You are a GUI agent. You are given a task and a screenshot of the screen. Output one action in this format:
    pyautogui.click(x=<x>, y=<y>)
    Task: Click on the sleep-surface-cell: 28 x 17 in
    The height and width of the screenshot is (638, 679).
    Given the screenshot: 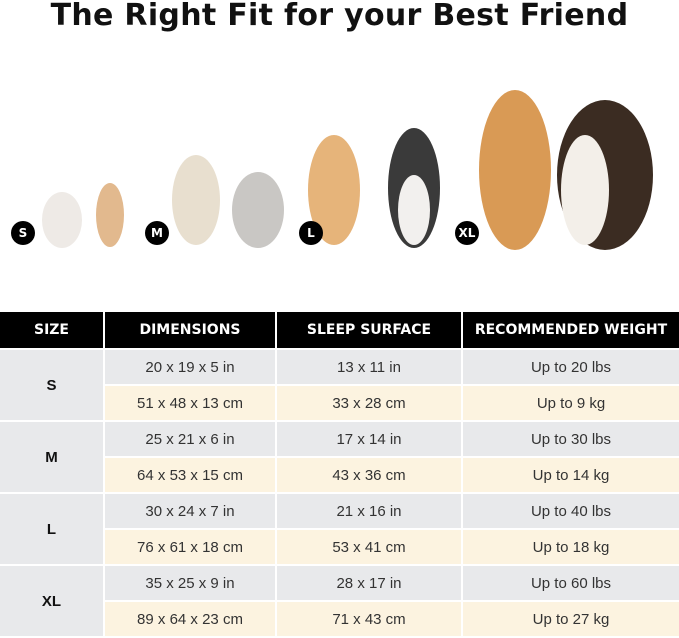 What is the action you would take?
    pyautogui.click(x=369, y=583)
    